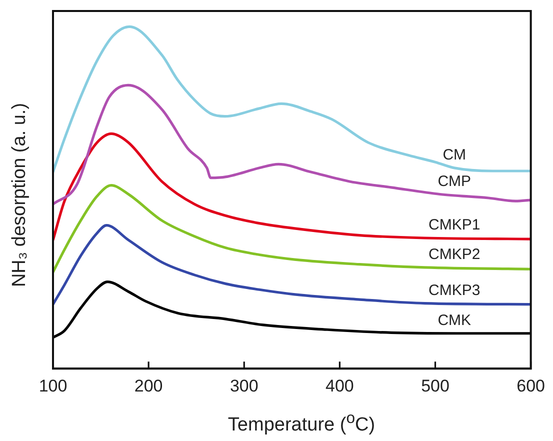 The height and width of the screenshot is (441, 553). Describe the element at coordinates (455, 181) in the screenshot. I see `series-label: CMP` at that location.